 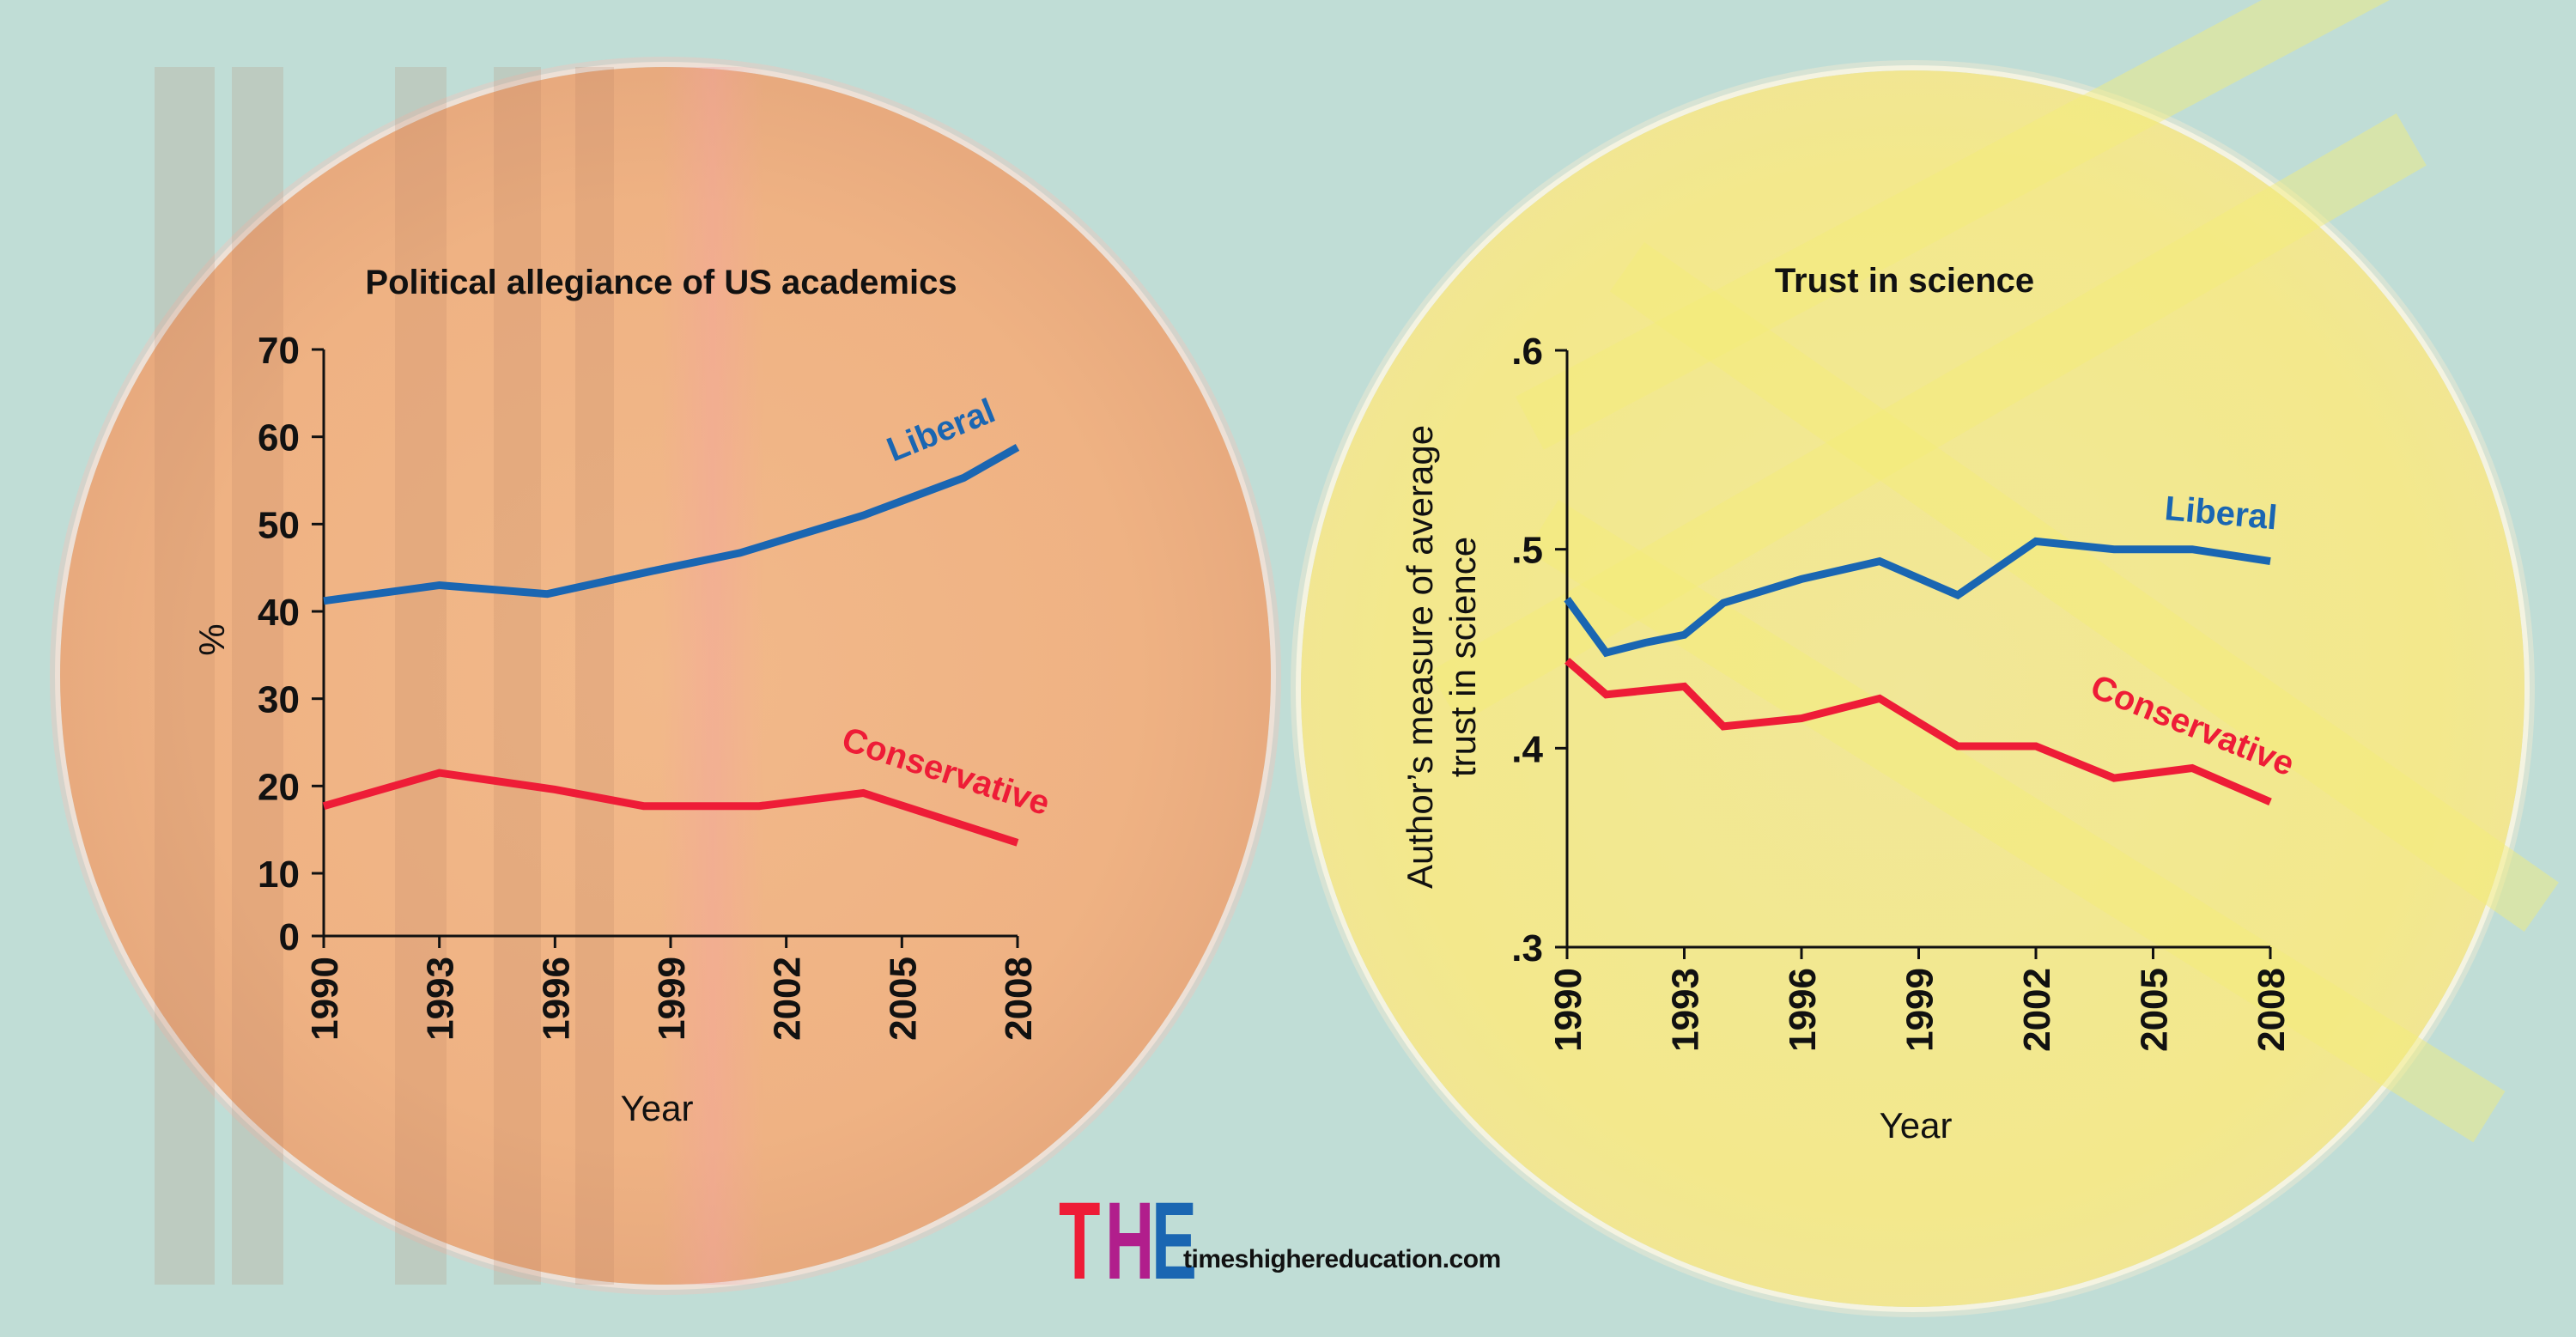 What do you see at coordinates (1527, 551) in the screenshot?
I see `y-tick-label: .5` at bounding box center [1527, 551].